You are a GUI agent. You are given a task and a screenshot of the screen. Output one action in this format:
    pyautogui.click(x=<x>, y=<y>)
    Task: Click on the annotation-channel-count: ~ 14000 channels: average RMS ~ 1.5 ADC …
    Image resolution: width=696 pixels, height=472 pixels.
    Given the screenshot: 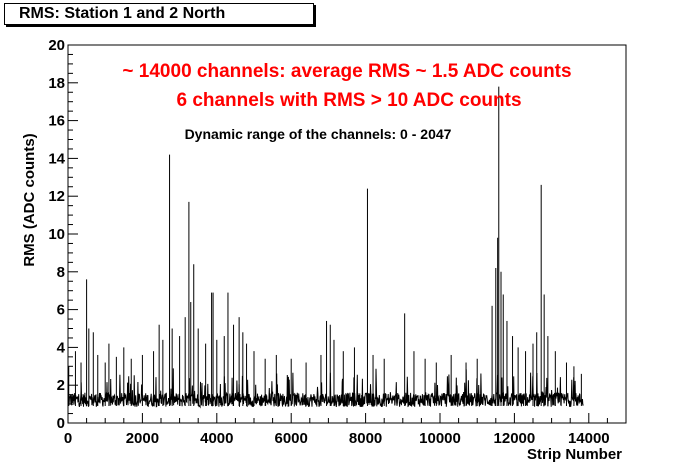 What is the action you would take?
    pyautogui.click(x=346, y=71)
    